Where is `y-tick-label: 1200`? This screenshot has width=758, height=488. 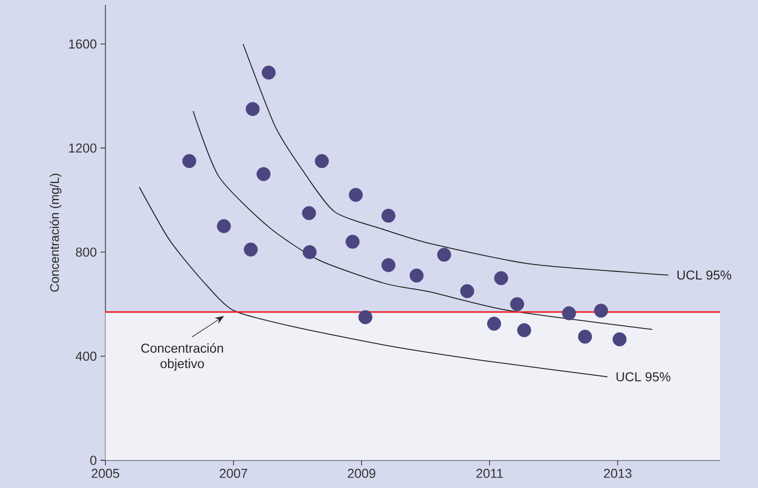 y-tick-label: 1200 is located at coordinates (82, 148).